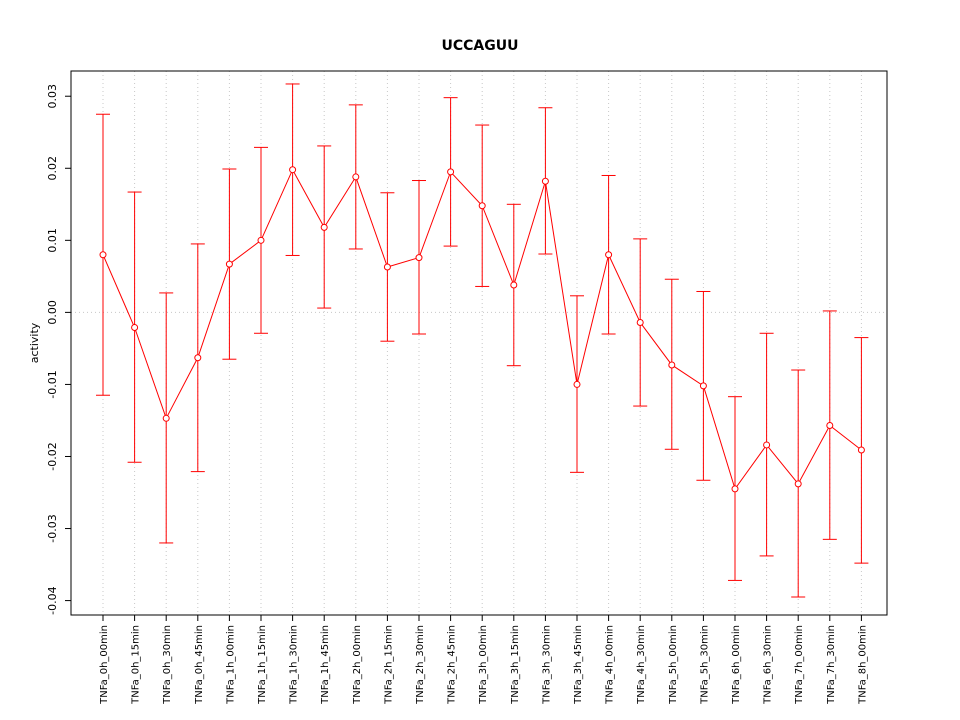 This screenshot has height=720, width=960. What do you see at coordinates (388, 665) in the screenshot?
I see `x-tick-label: TNFa_2h_15min` at bounding box center [388, 665].